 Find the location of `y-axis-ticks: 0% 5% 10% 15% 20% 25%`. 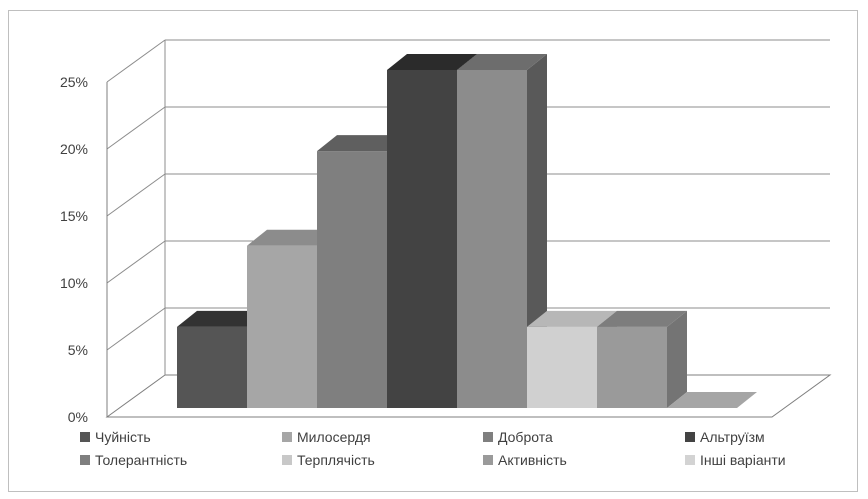

y-axis-ticks: 0% 5% 10% 15% 20% 25% is located at coordinates (74, 249).